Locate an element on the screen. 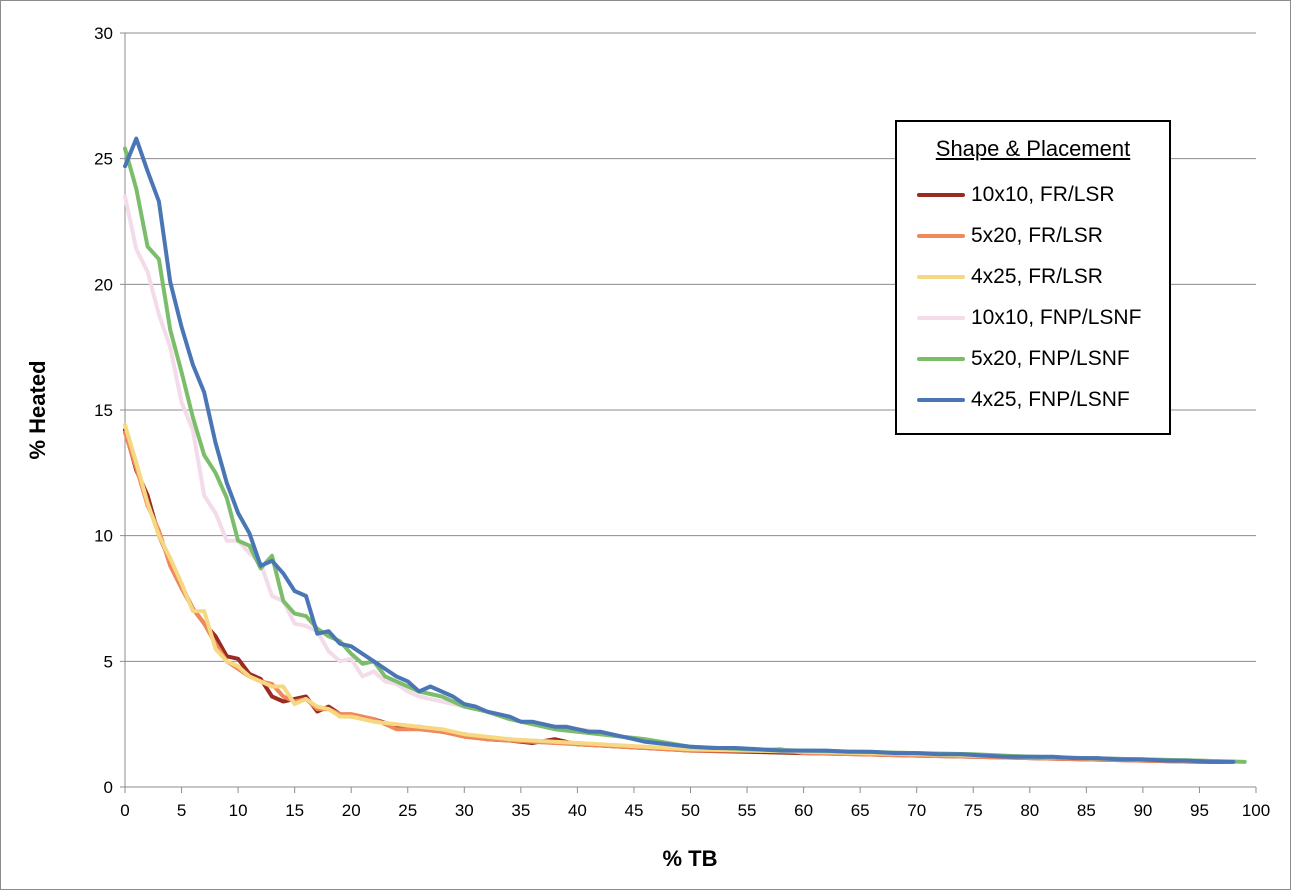 The width and height of the screenshot is (1293, 892). legend-item-6: 4x25, FNP/LSNF is located at coordinates (1023, 400).